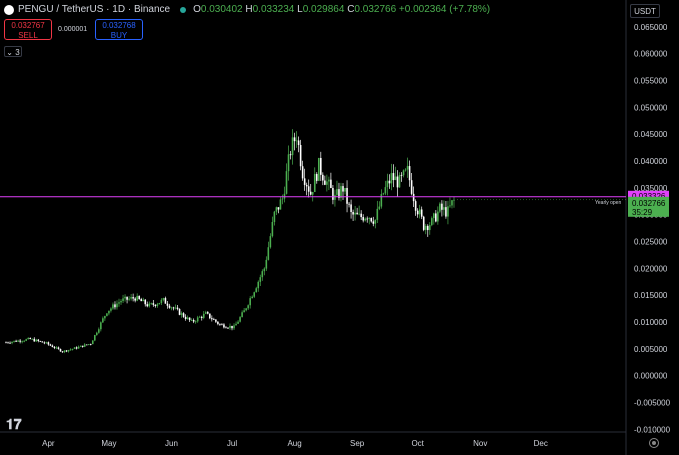 The image size is (679, 455). What do you see at coordinates (654, 443) in the screenshot?
I see `settings-icon` at bounding box center [654, 443].